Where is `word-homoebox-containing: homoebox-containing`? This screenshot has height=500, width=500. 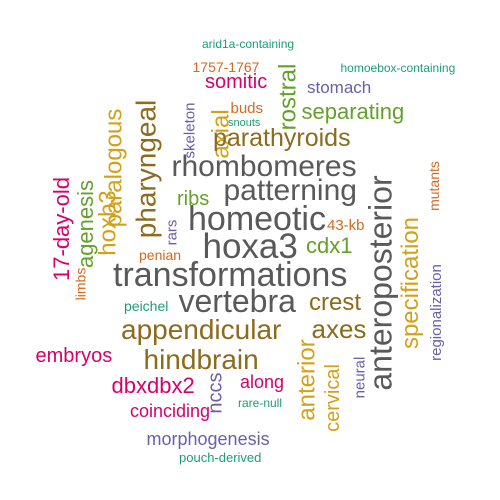 word-homoebox-containing: homoebox-containing is located at coordinates (398, 68).